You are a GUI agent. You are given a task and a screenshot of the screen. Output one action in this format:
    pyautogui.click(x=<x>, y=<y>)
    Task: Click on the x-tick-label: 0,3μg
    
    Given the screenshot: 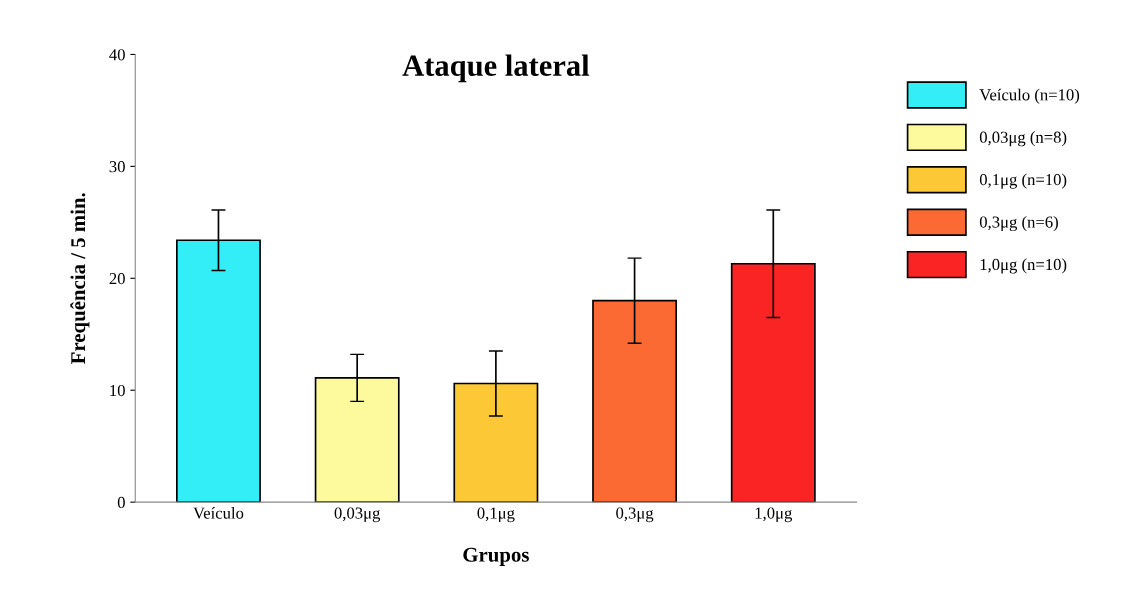 What is the action you would take?
    pyautogui.click(x=635, y=515)
    